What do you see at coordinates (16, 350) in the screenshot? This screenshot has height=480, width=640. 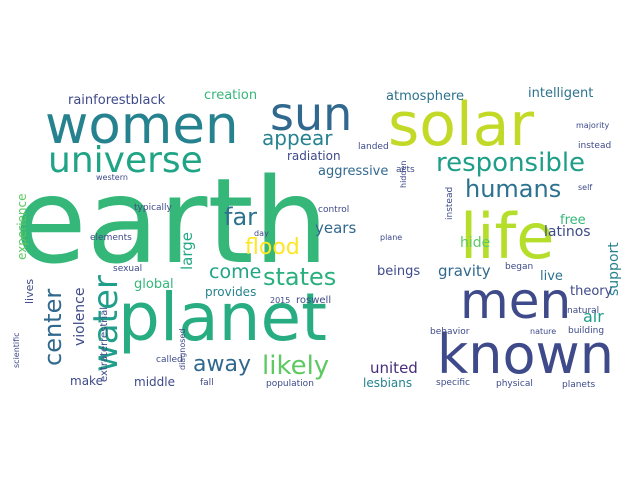 I see `word-scientific: scientific` at bounding box center [16, 350].